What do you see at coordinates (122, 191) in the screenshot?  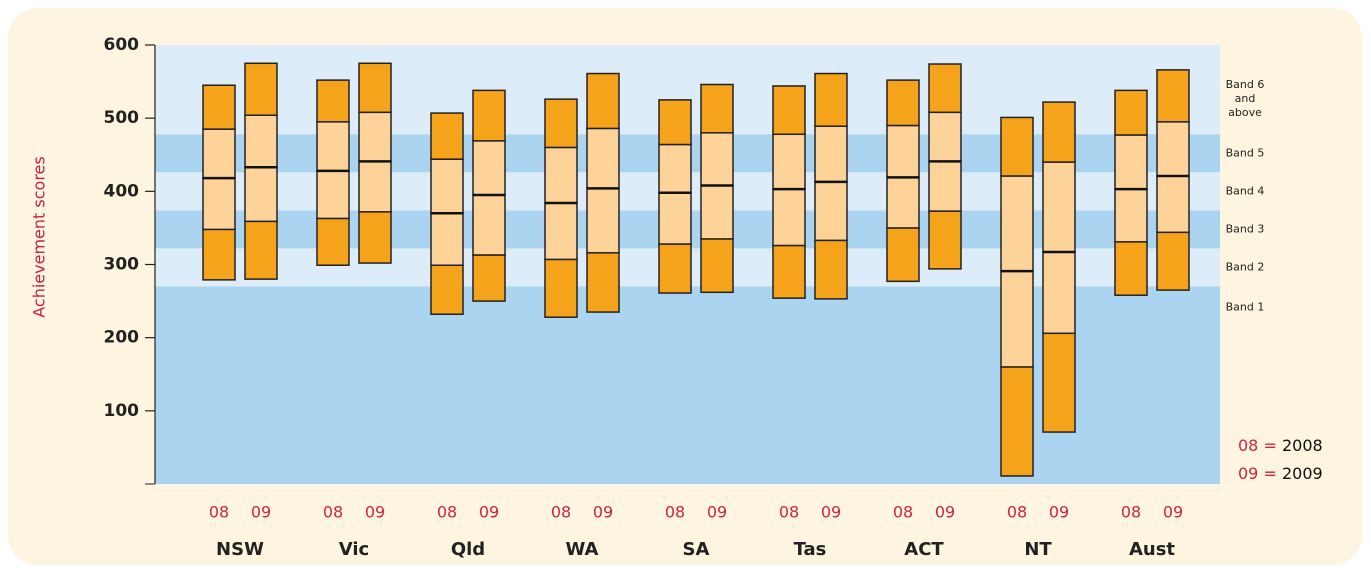 I see `y-tick-label: 400` at bounding box center [122, 191].